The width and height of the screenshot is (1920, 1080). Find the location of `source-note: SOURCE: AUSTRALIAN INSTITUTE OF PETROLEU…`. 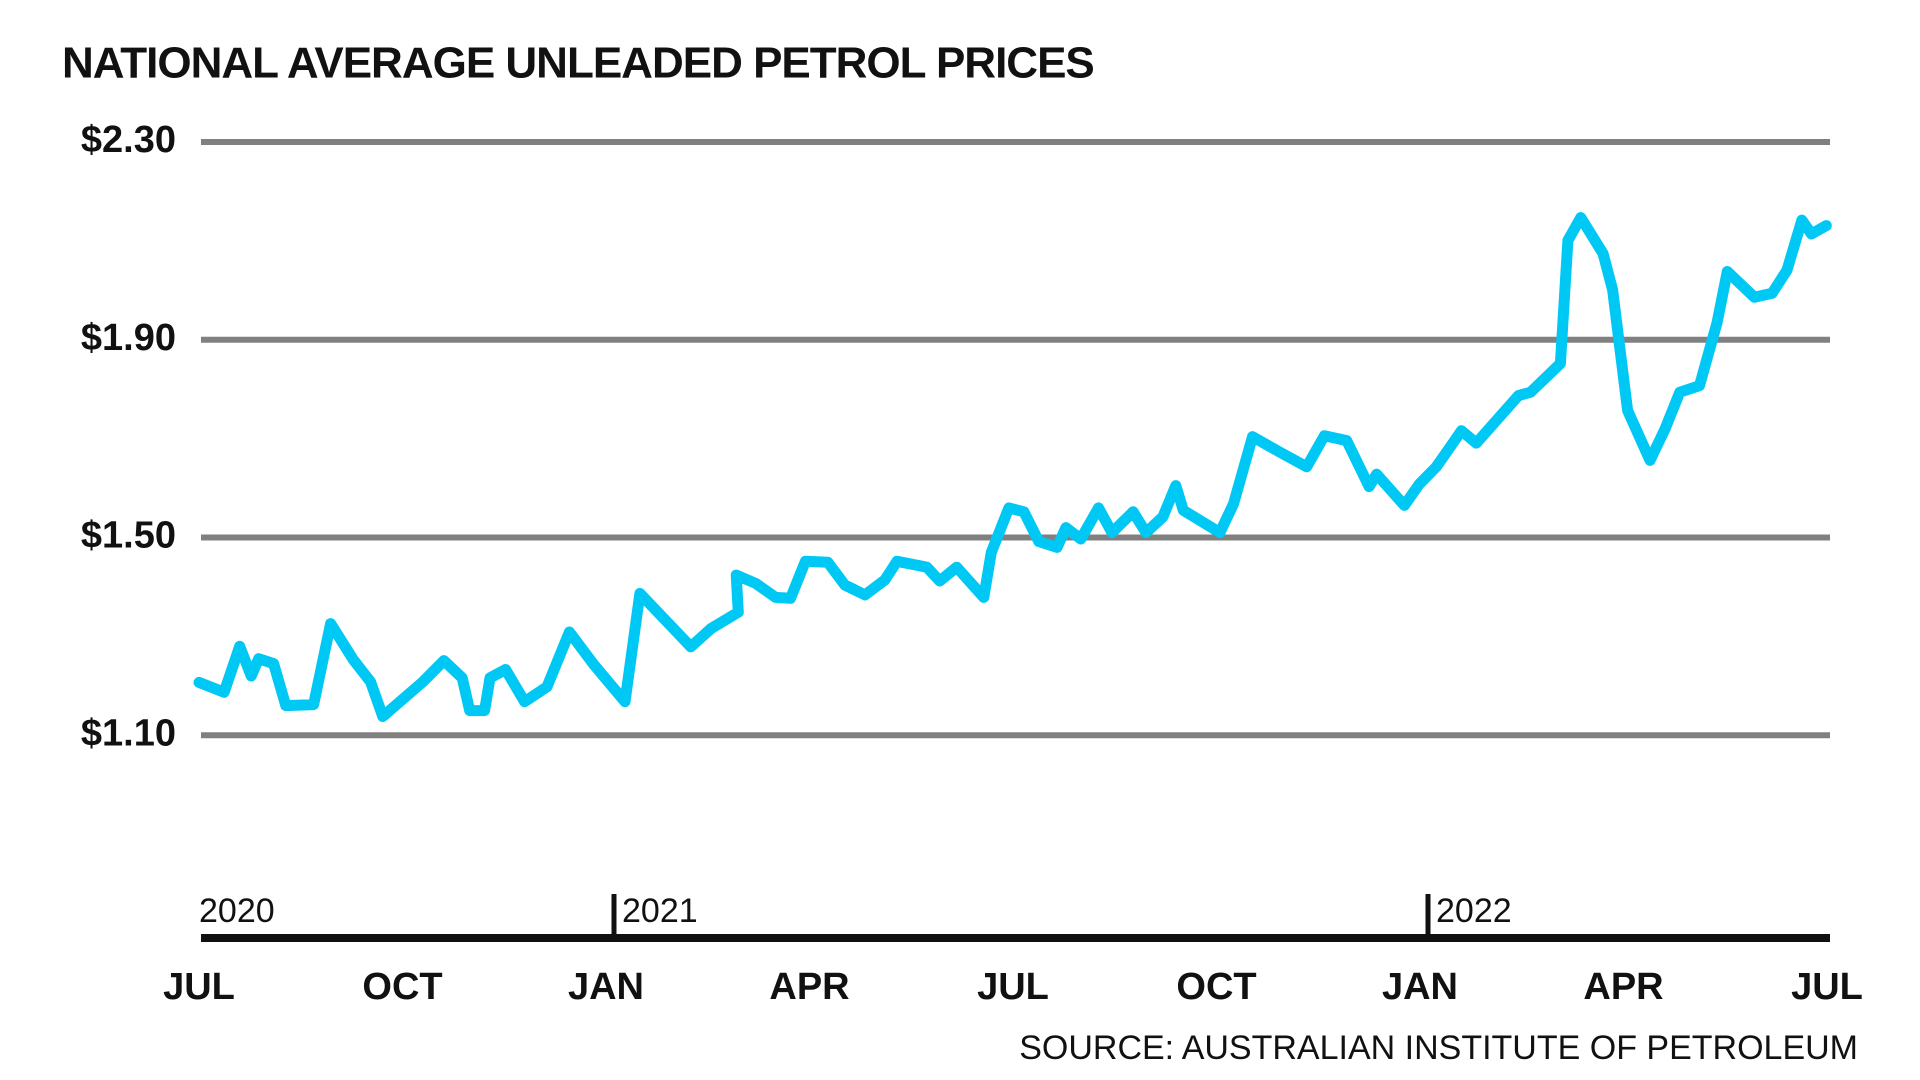

source-note: SOURCE: AUSTRALIAN INSTITUTE OF PETROLEU… is located at coordinates (1438, 1048).